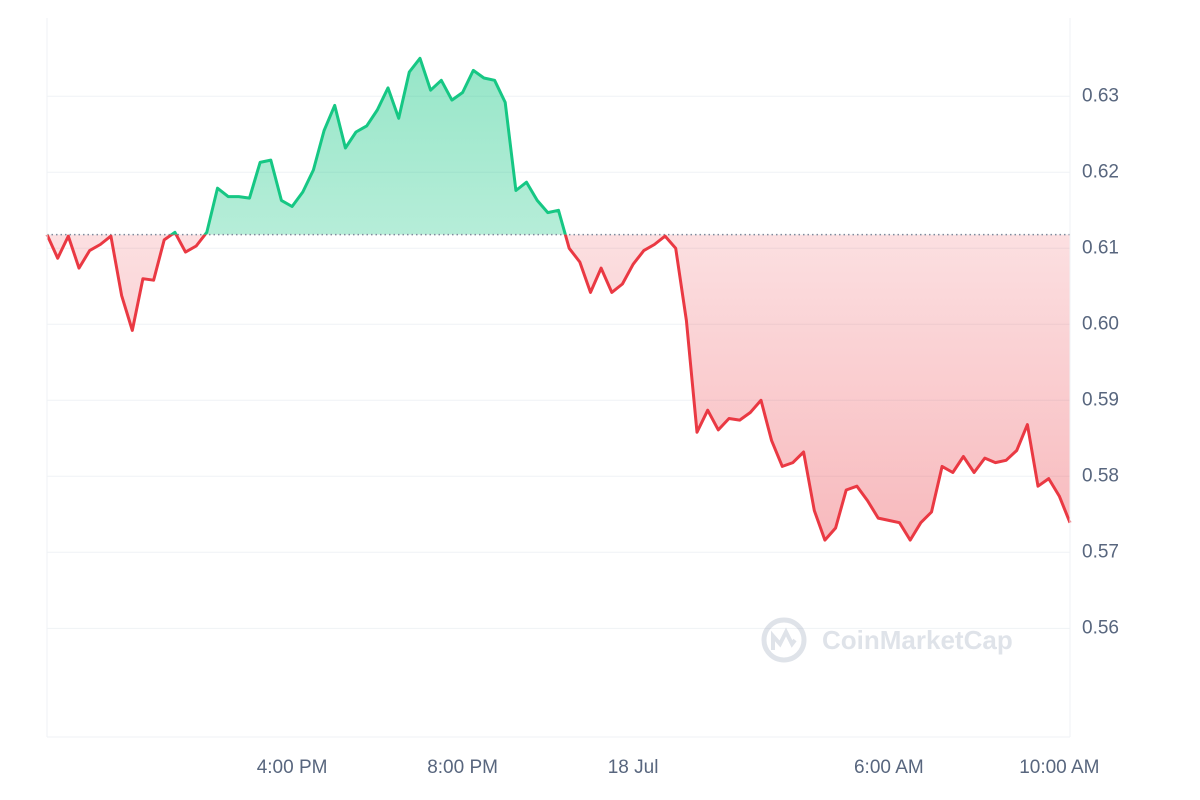 This screenshot has height=800, width=1200. I want to click on x-tick-label: 18 Jul, so click(633, 767).